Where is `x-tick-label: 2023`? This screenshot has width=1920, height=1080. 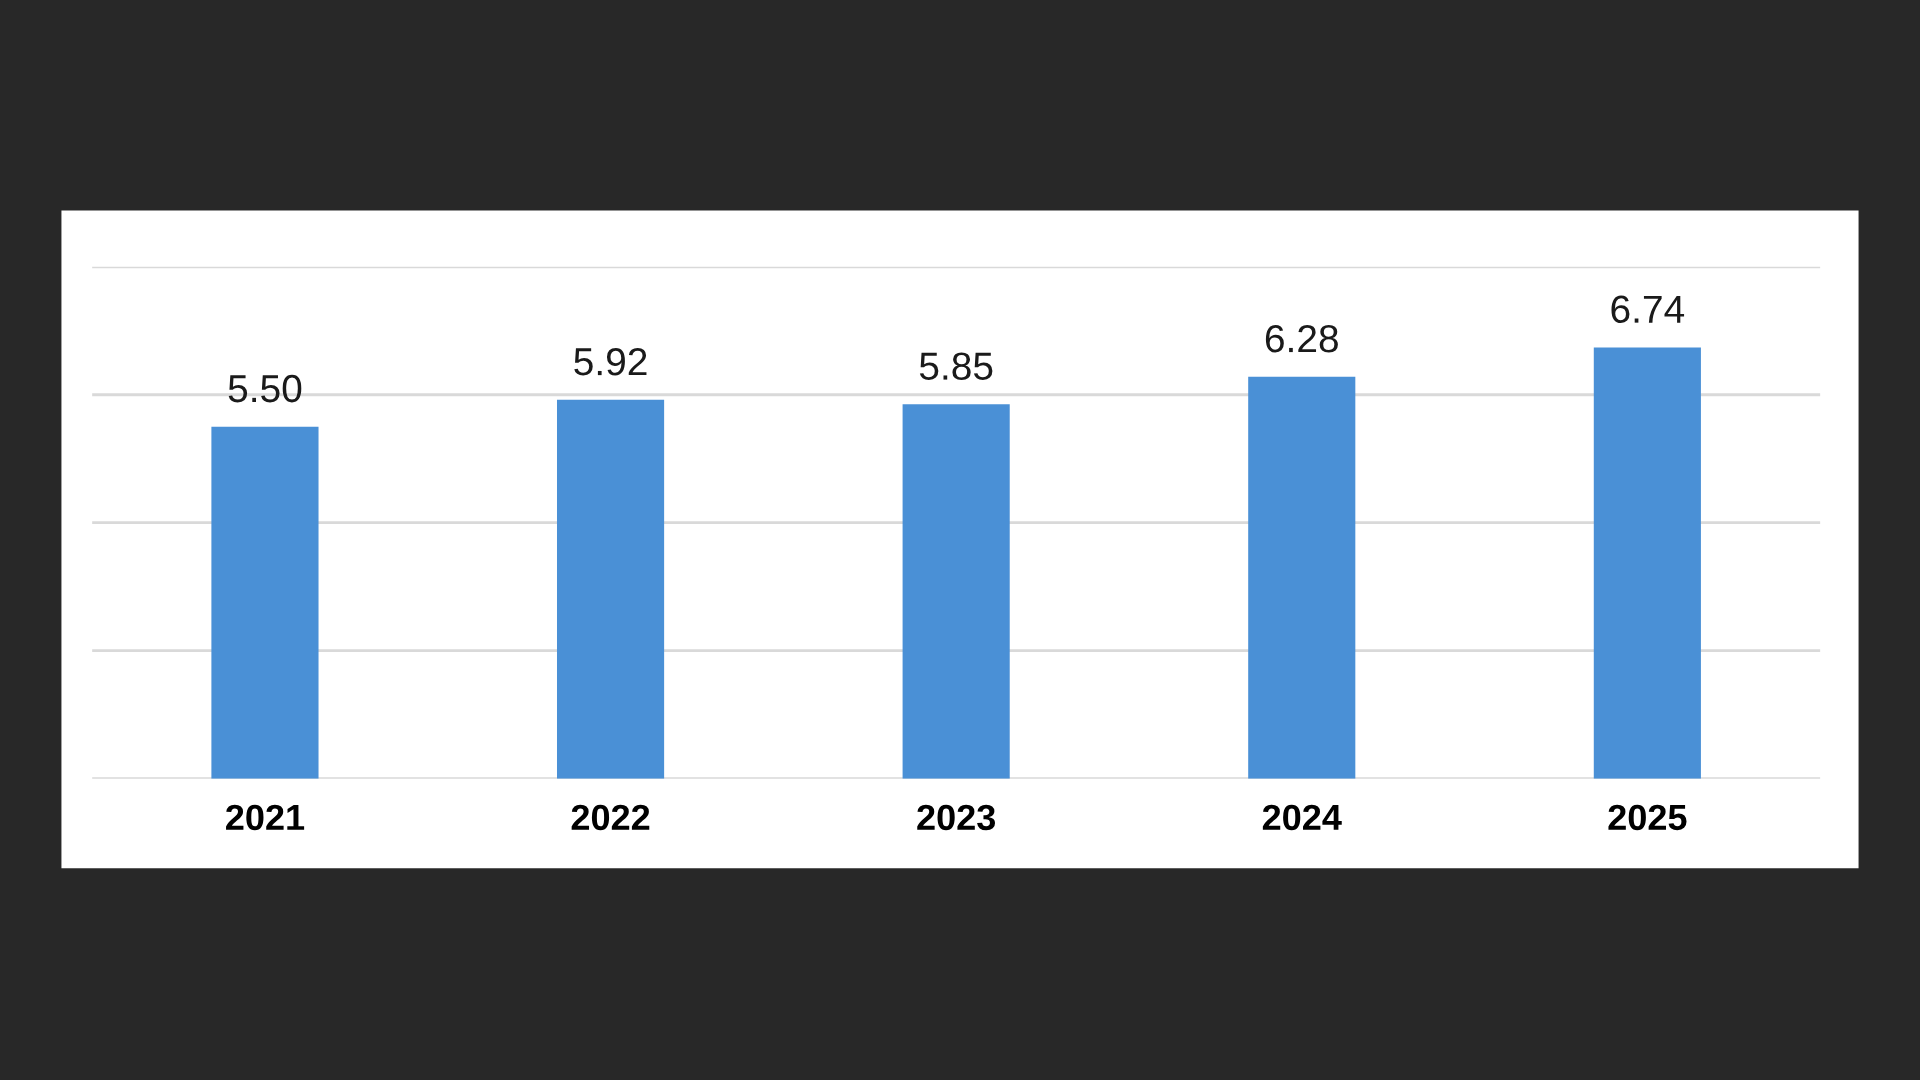
x-tick-label: 2023 is located at coordinates (956, 817).